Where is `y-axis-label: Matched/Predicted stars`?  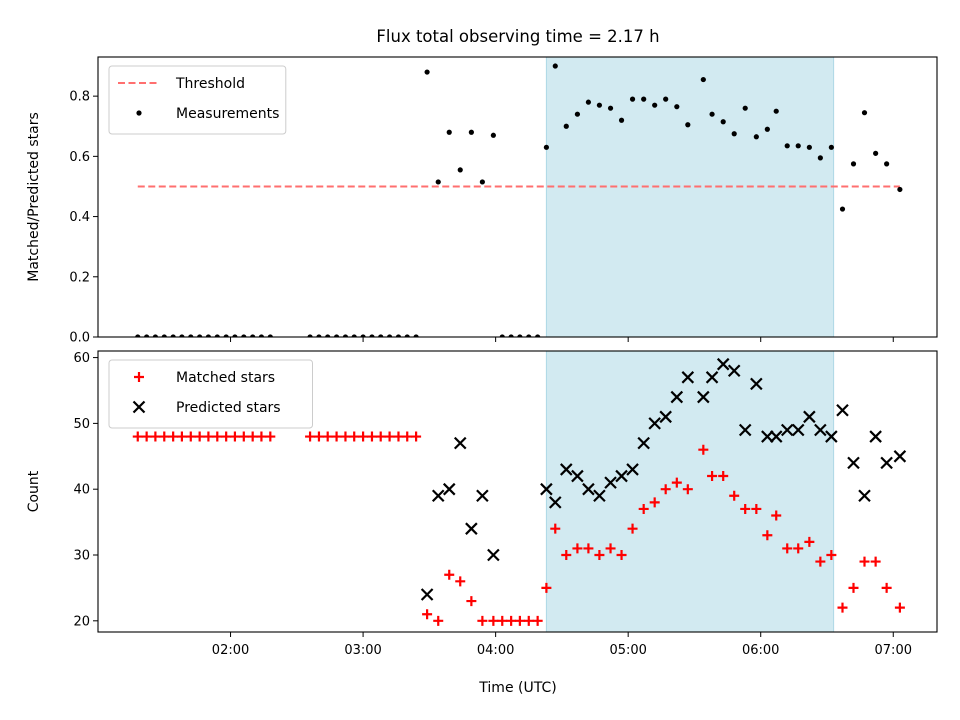
y-axis-label: Matched/Predicted stars is located at coordinates (34, 197).